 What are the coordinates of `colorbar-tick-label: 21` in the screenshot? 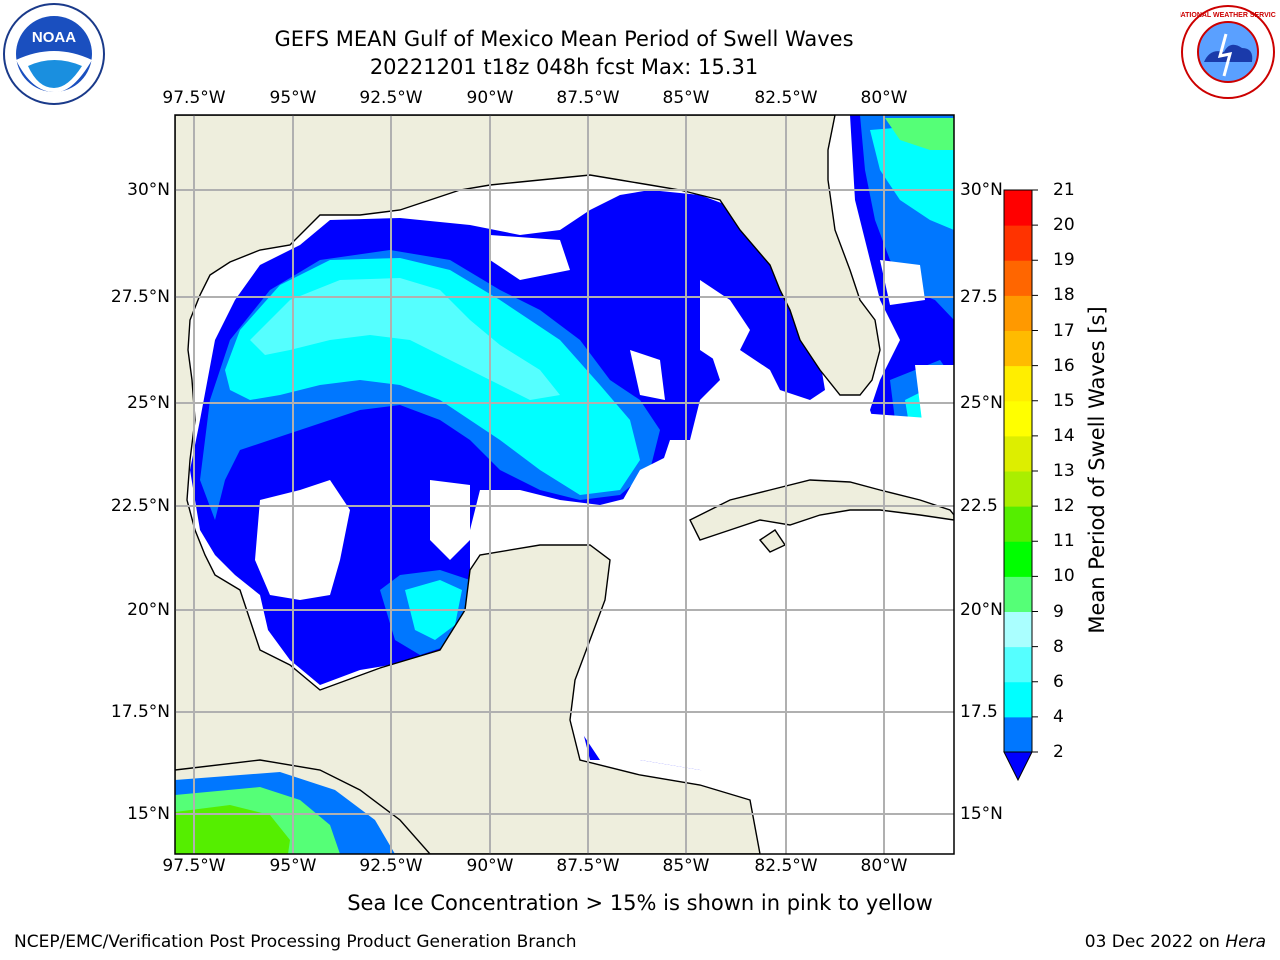 It's located at (1064, 190).